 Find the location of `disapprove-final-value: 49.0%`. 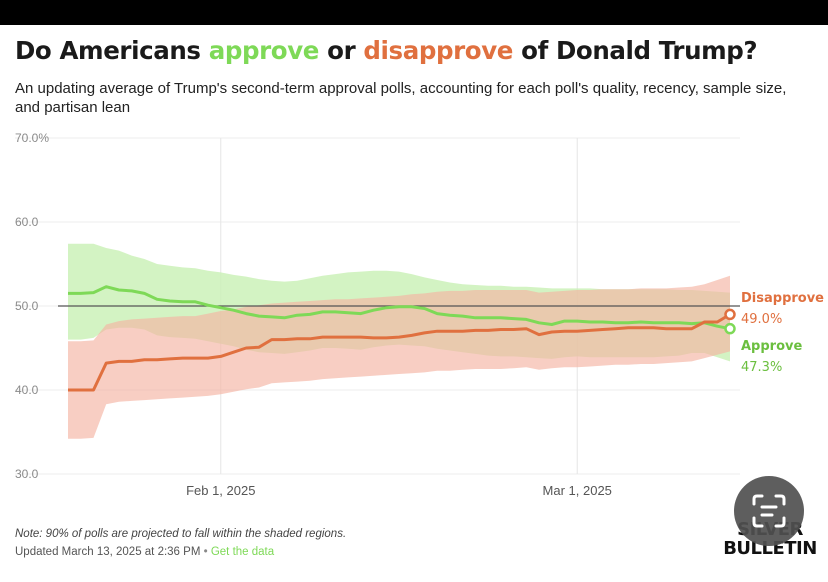

disapprove-final-value: 49.0% is located at coordinates (761, 319).